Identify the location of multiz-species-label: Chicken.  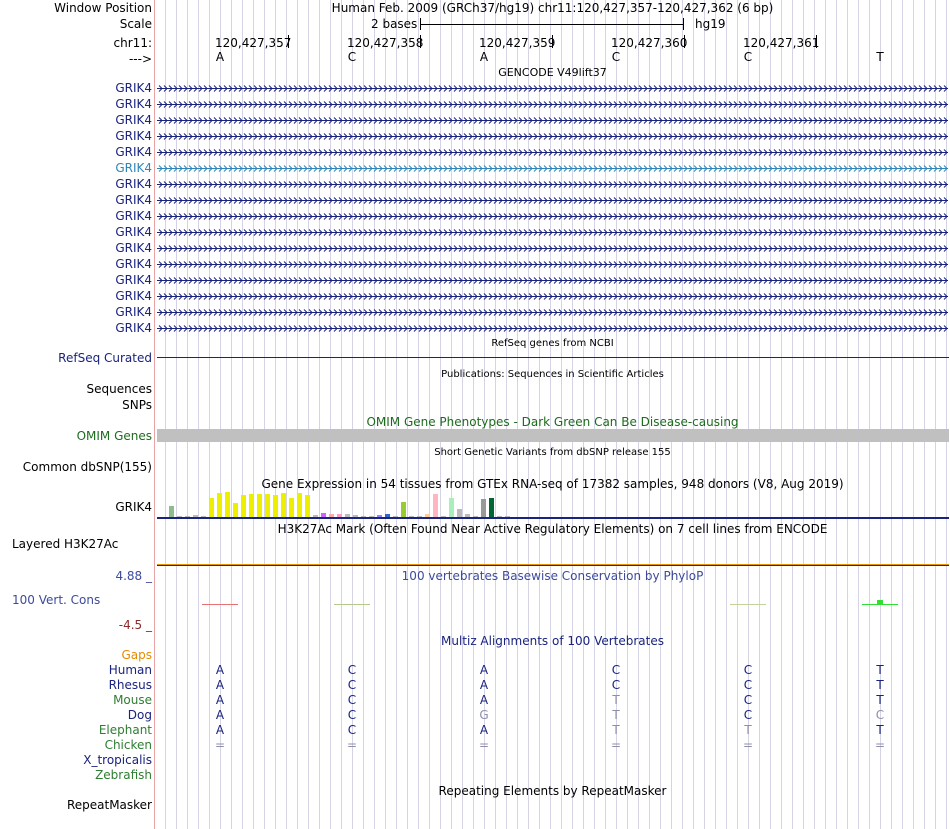
(128, 745).